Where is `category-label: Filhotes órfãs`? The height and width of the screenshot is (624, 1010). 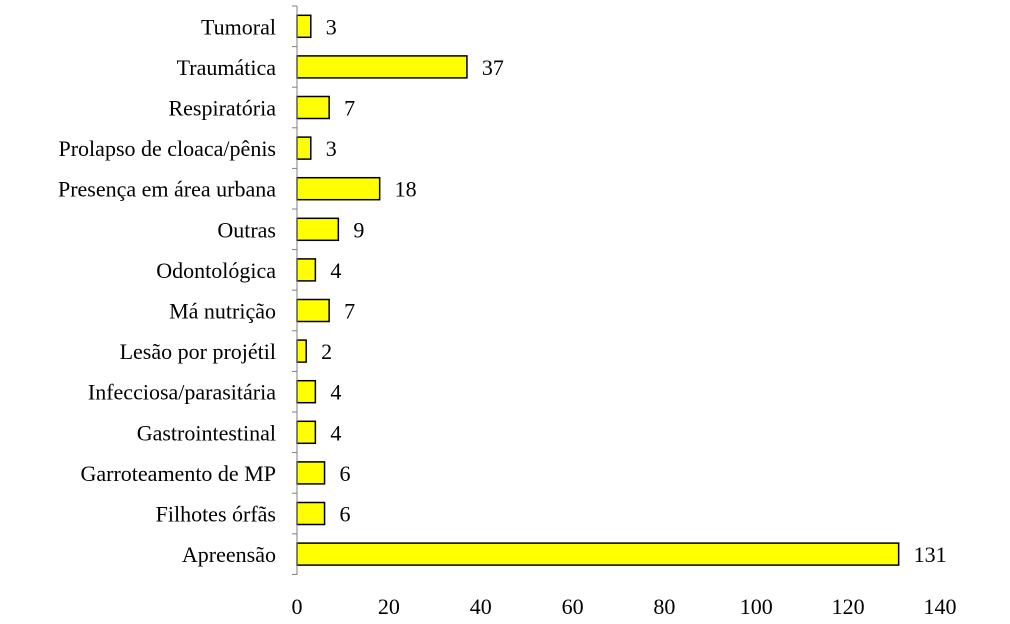
category-label: Filhotes órfãs is located at coordinates (216, 514).